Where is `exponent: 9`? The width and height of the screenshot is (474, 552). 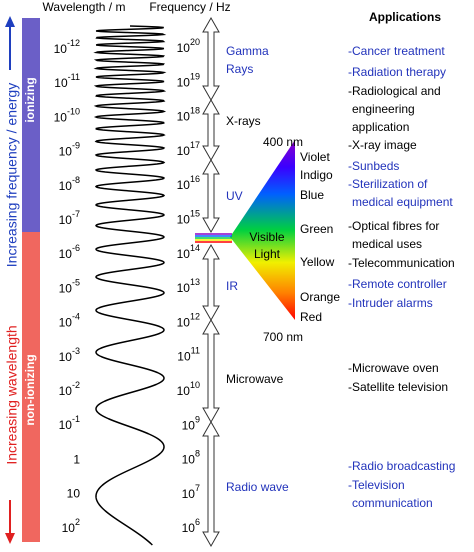 exponent: 9 is located at coordinates (197, 420).